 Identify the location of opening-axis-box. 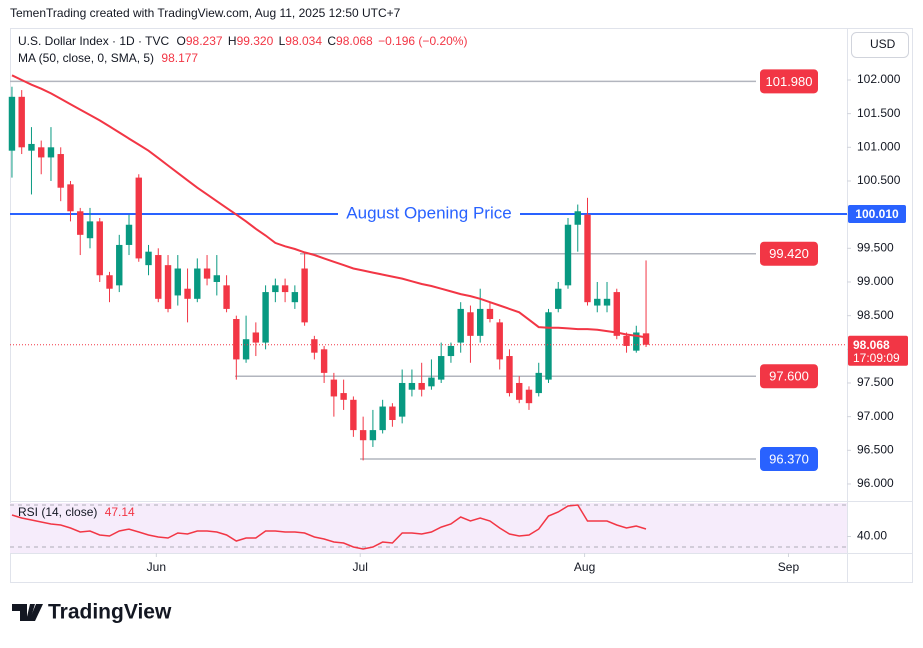
(877, 213).